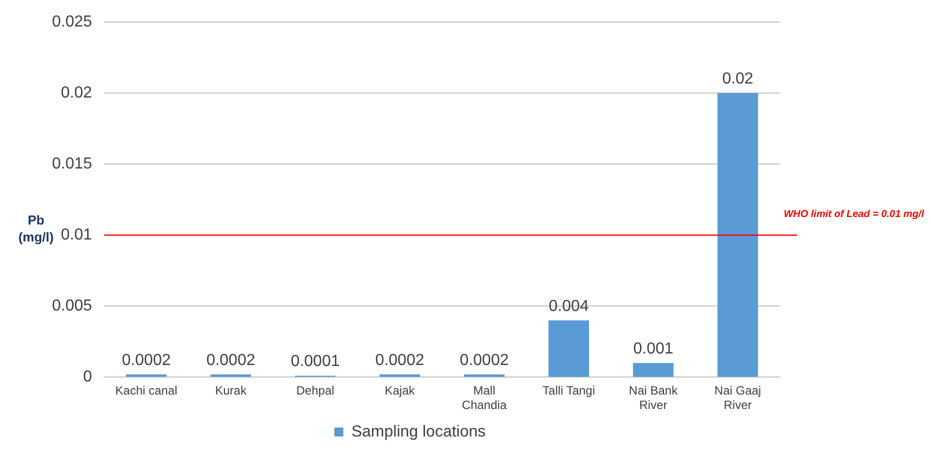  I want to click on data-label: 0.001, so click(653, 349).